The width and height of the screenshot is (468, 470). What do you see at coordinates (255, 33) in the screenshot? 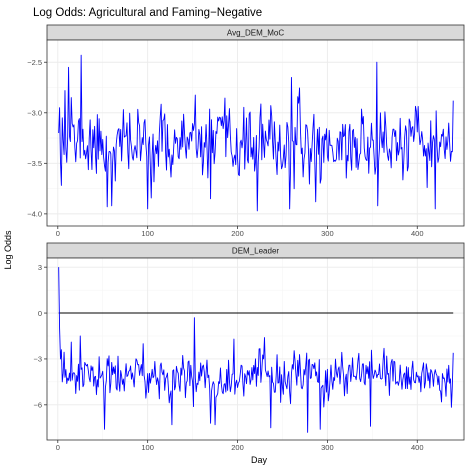
I see `facet-strip-label: Avg_DEM_MoC` at bounding box center [255, 33].